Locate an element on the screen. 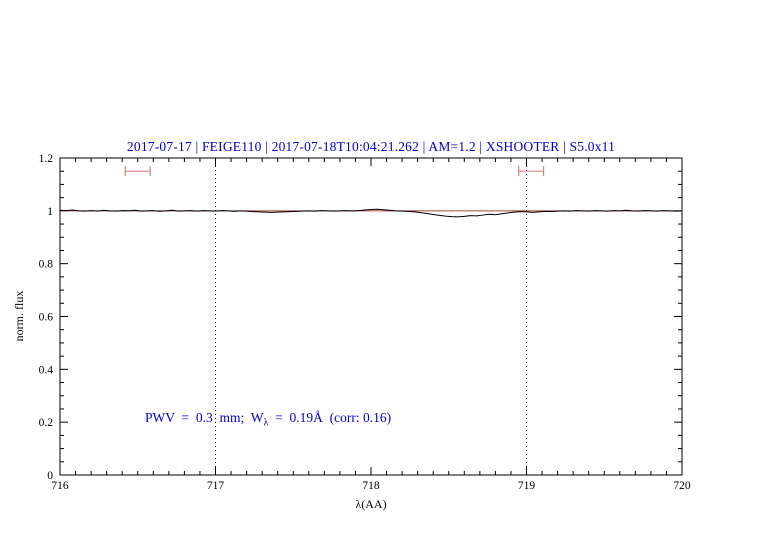 Image resolution: width=782 pixels, height=542 pixels. y-tick-label: 0.6 is located at coordinates (46, 318).